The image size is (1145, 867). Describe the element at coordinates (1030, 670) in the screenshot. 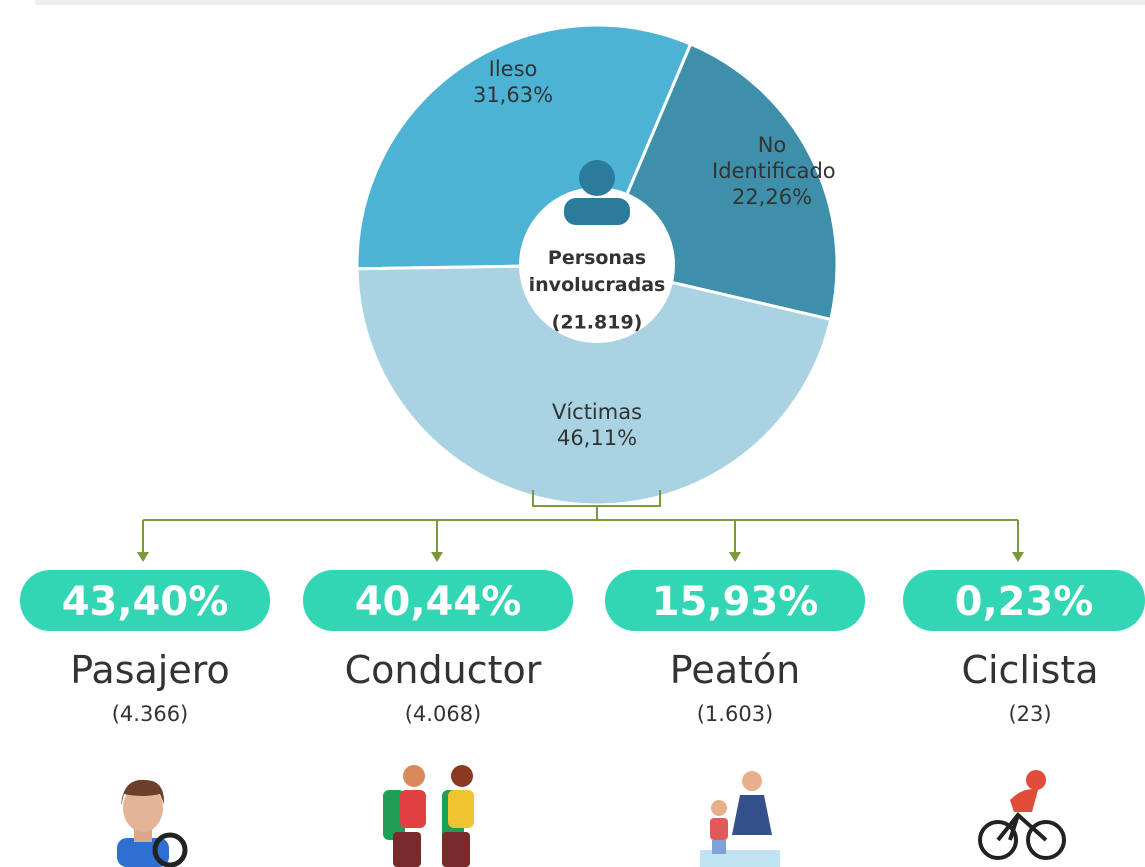

I see `category-name: Ciclista` at that location.